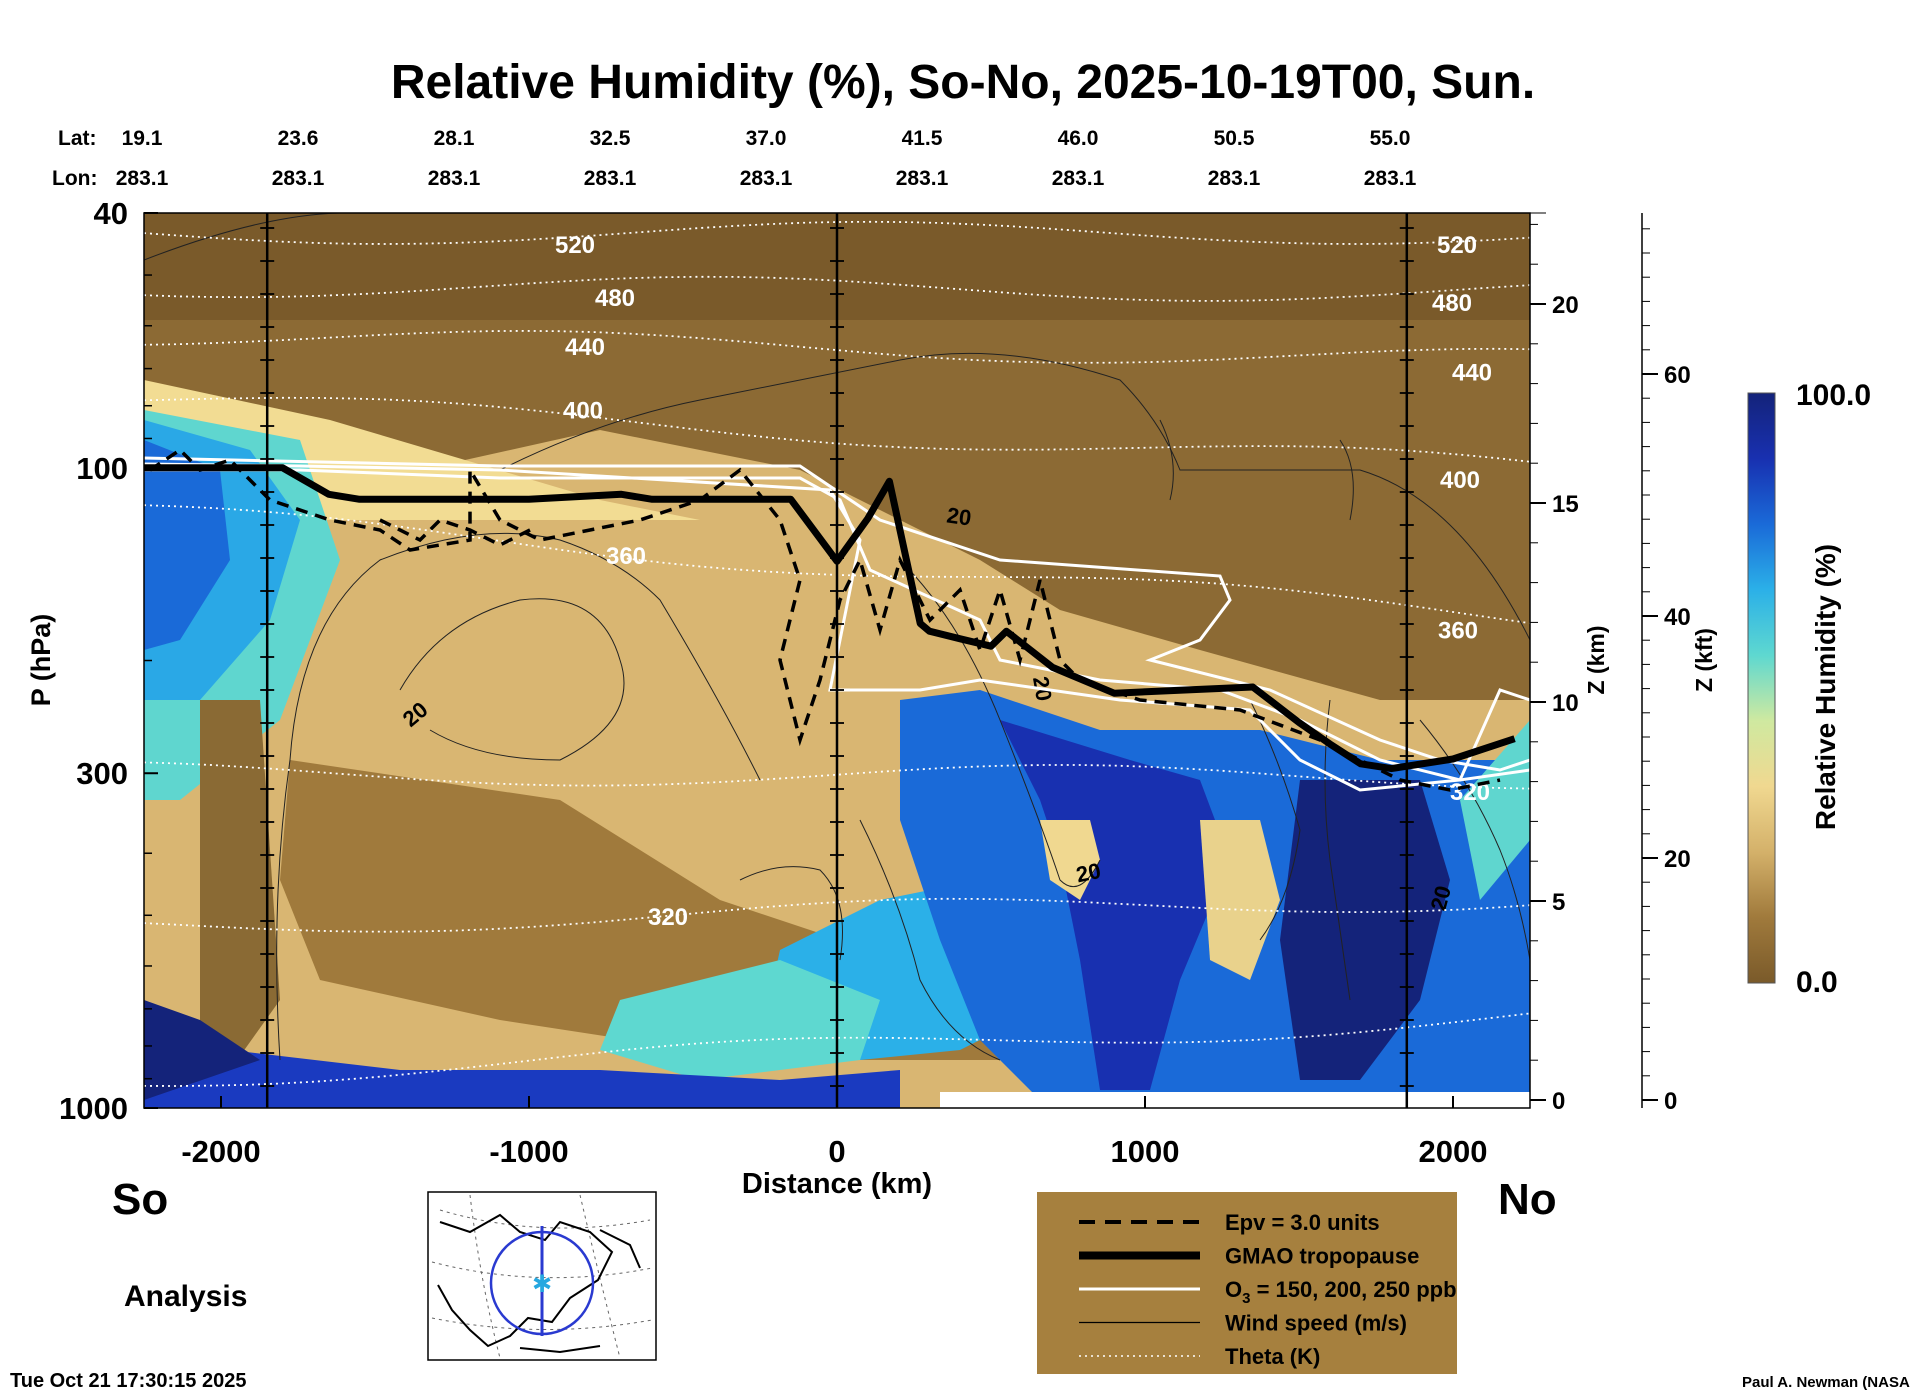  I want to click on zkft-tick-label: 60, so click(1677, 375).